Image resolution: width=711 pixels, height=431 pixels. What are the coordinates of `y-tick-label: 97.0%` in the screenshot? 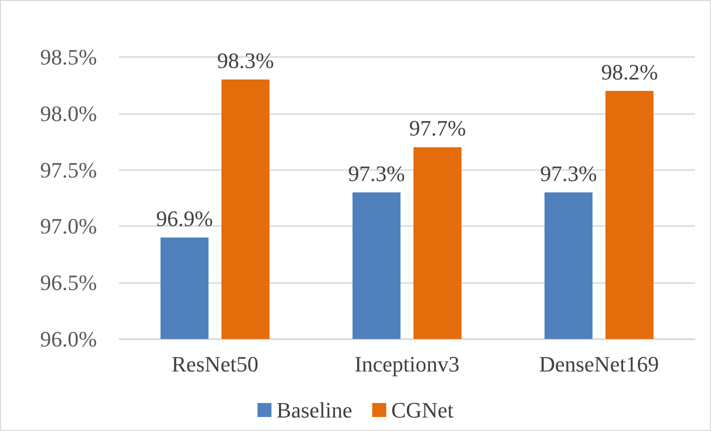 It's located at (68, 226).